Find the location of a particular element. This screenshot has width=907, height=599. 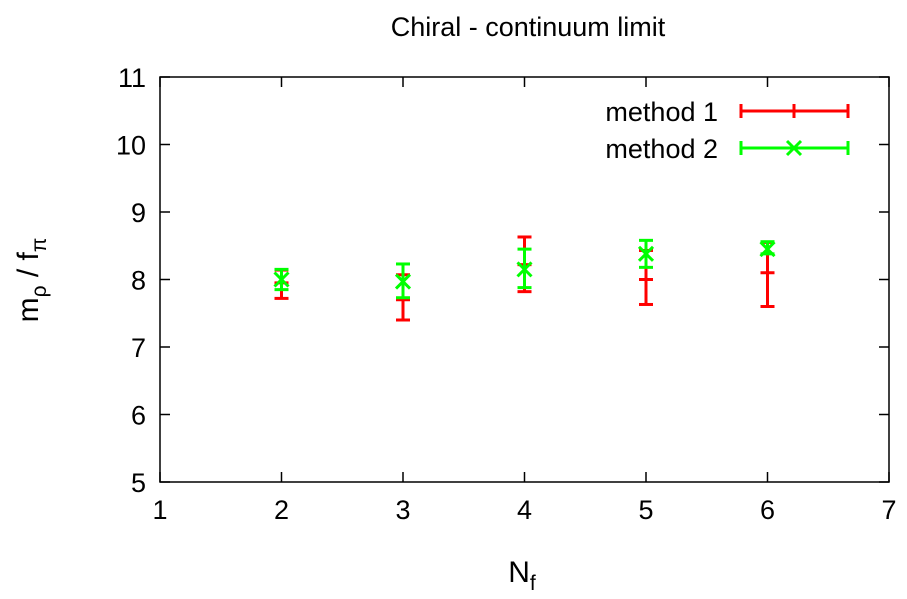

x-tick-label: 2 is located at coordinates (281, 510).